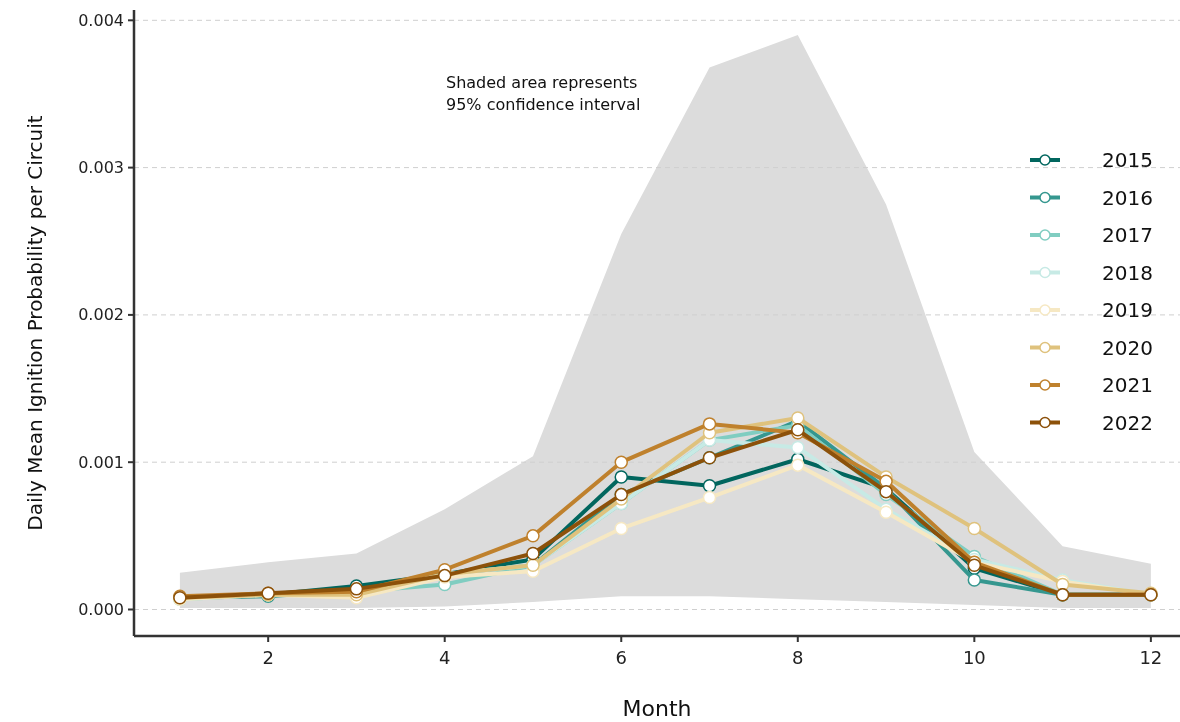  I want to click on y-tick-label: 0.000, so click(101, 610).